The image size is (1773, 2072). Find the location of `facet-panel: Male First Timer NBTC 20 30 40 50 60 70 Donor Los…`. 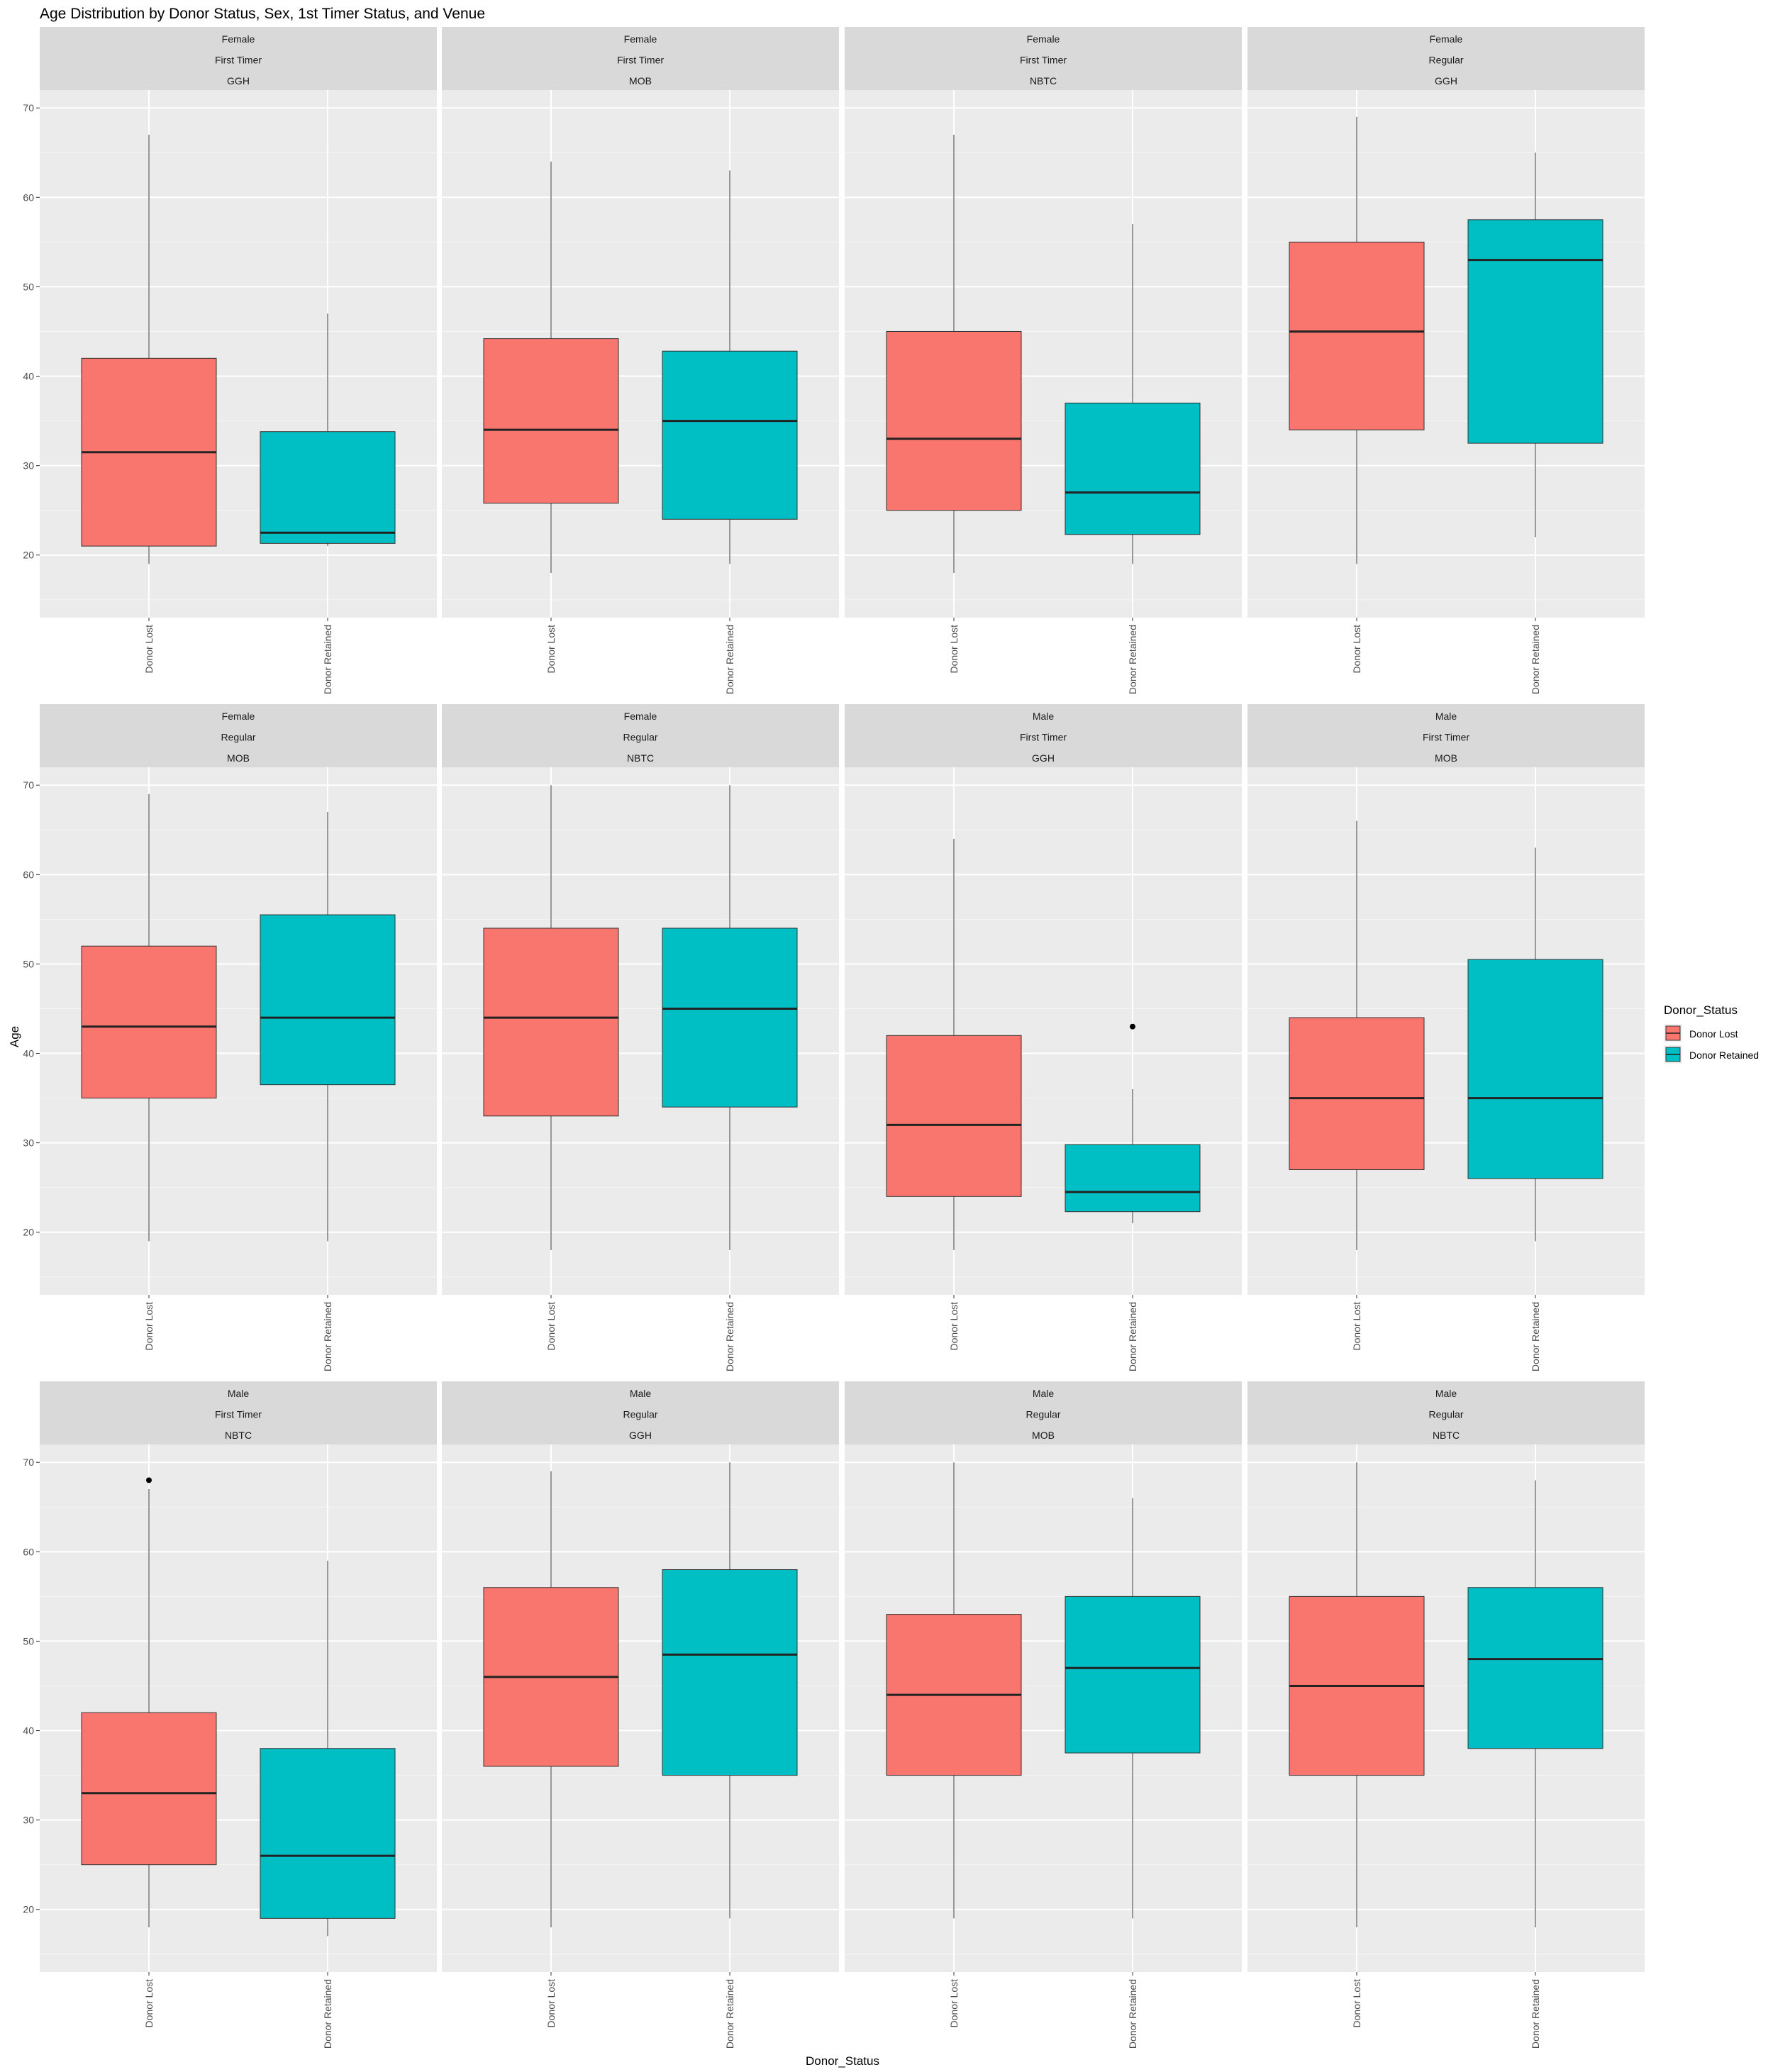

facet-panel: Male First Timer NBTC 20 30 40 50 60 70 Donor Los… is located at coordinates (230, 1715).